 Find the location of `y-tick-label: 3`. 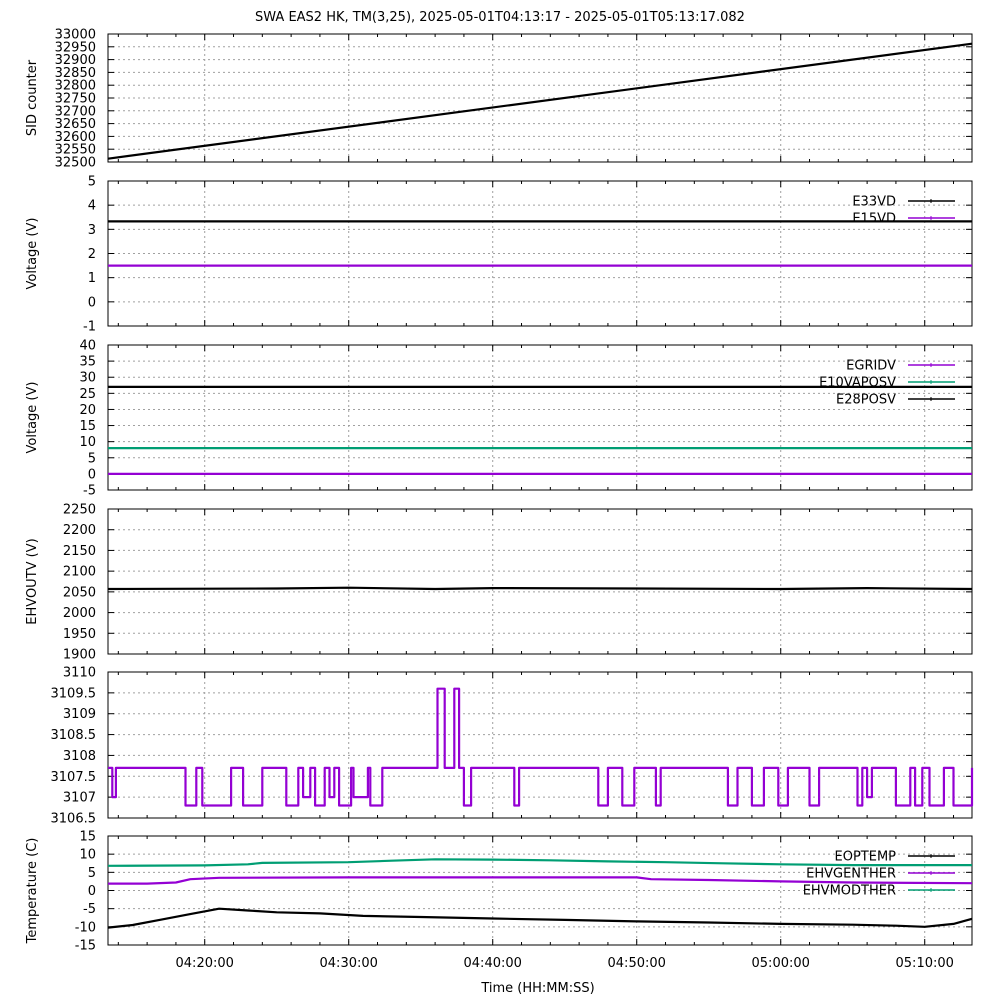

y-tick-label: 3 is located at coordinates (92, 230).